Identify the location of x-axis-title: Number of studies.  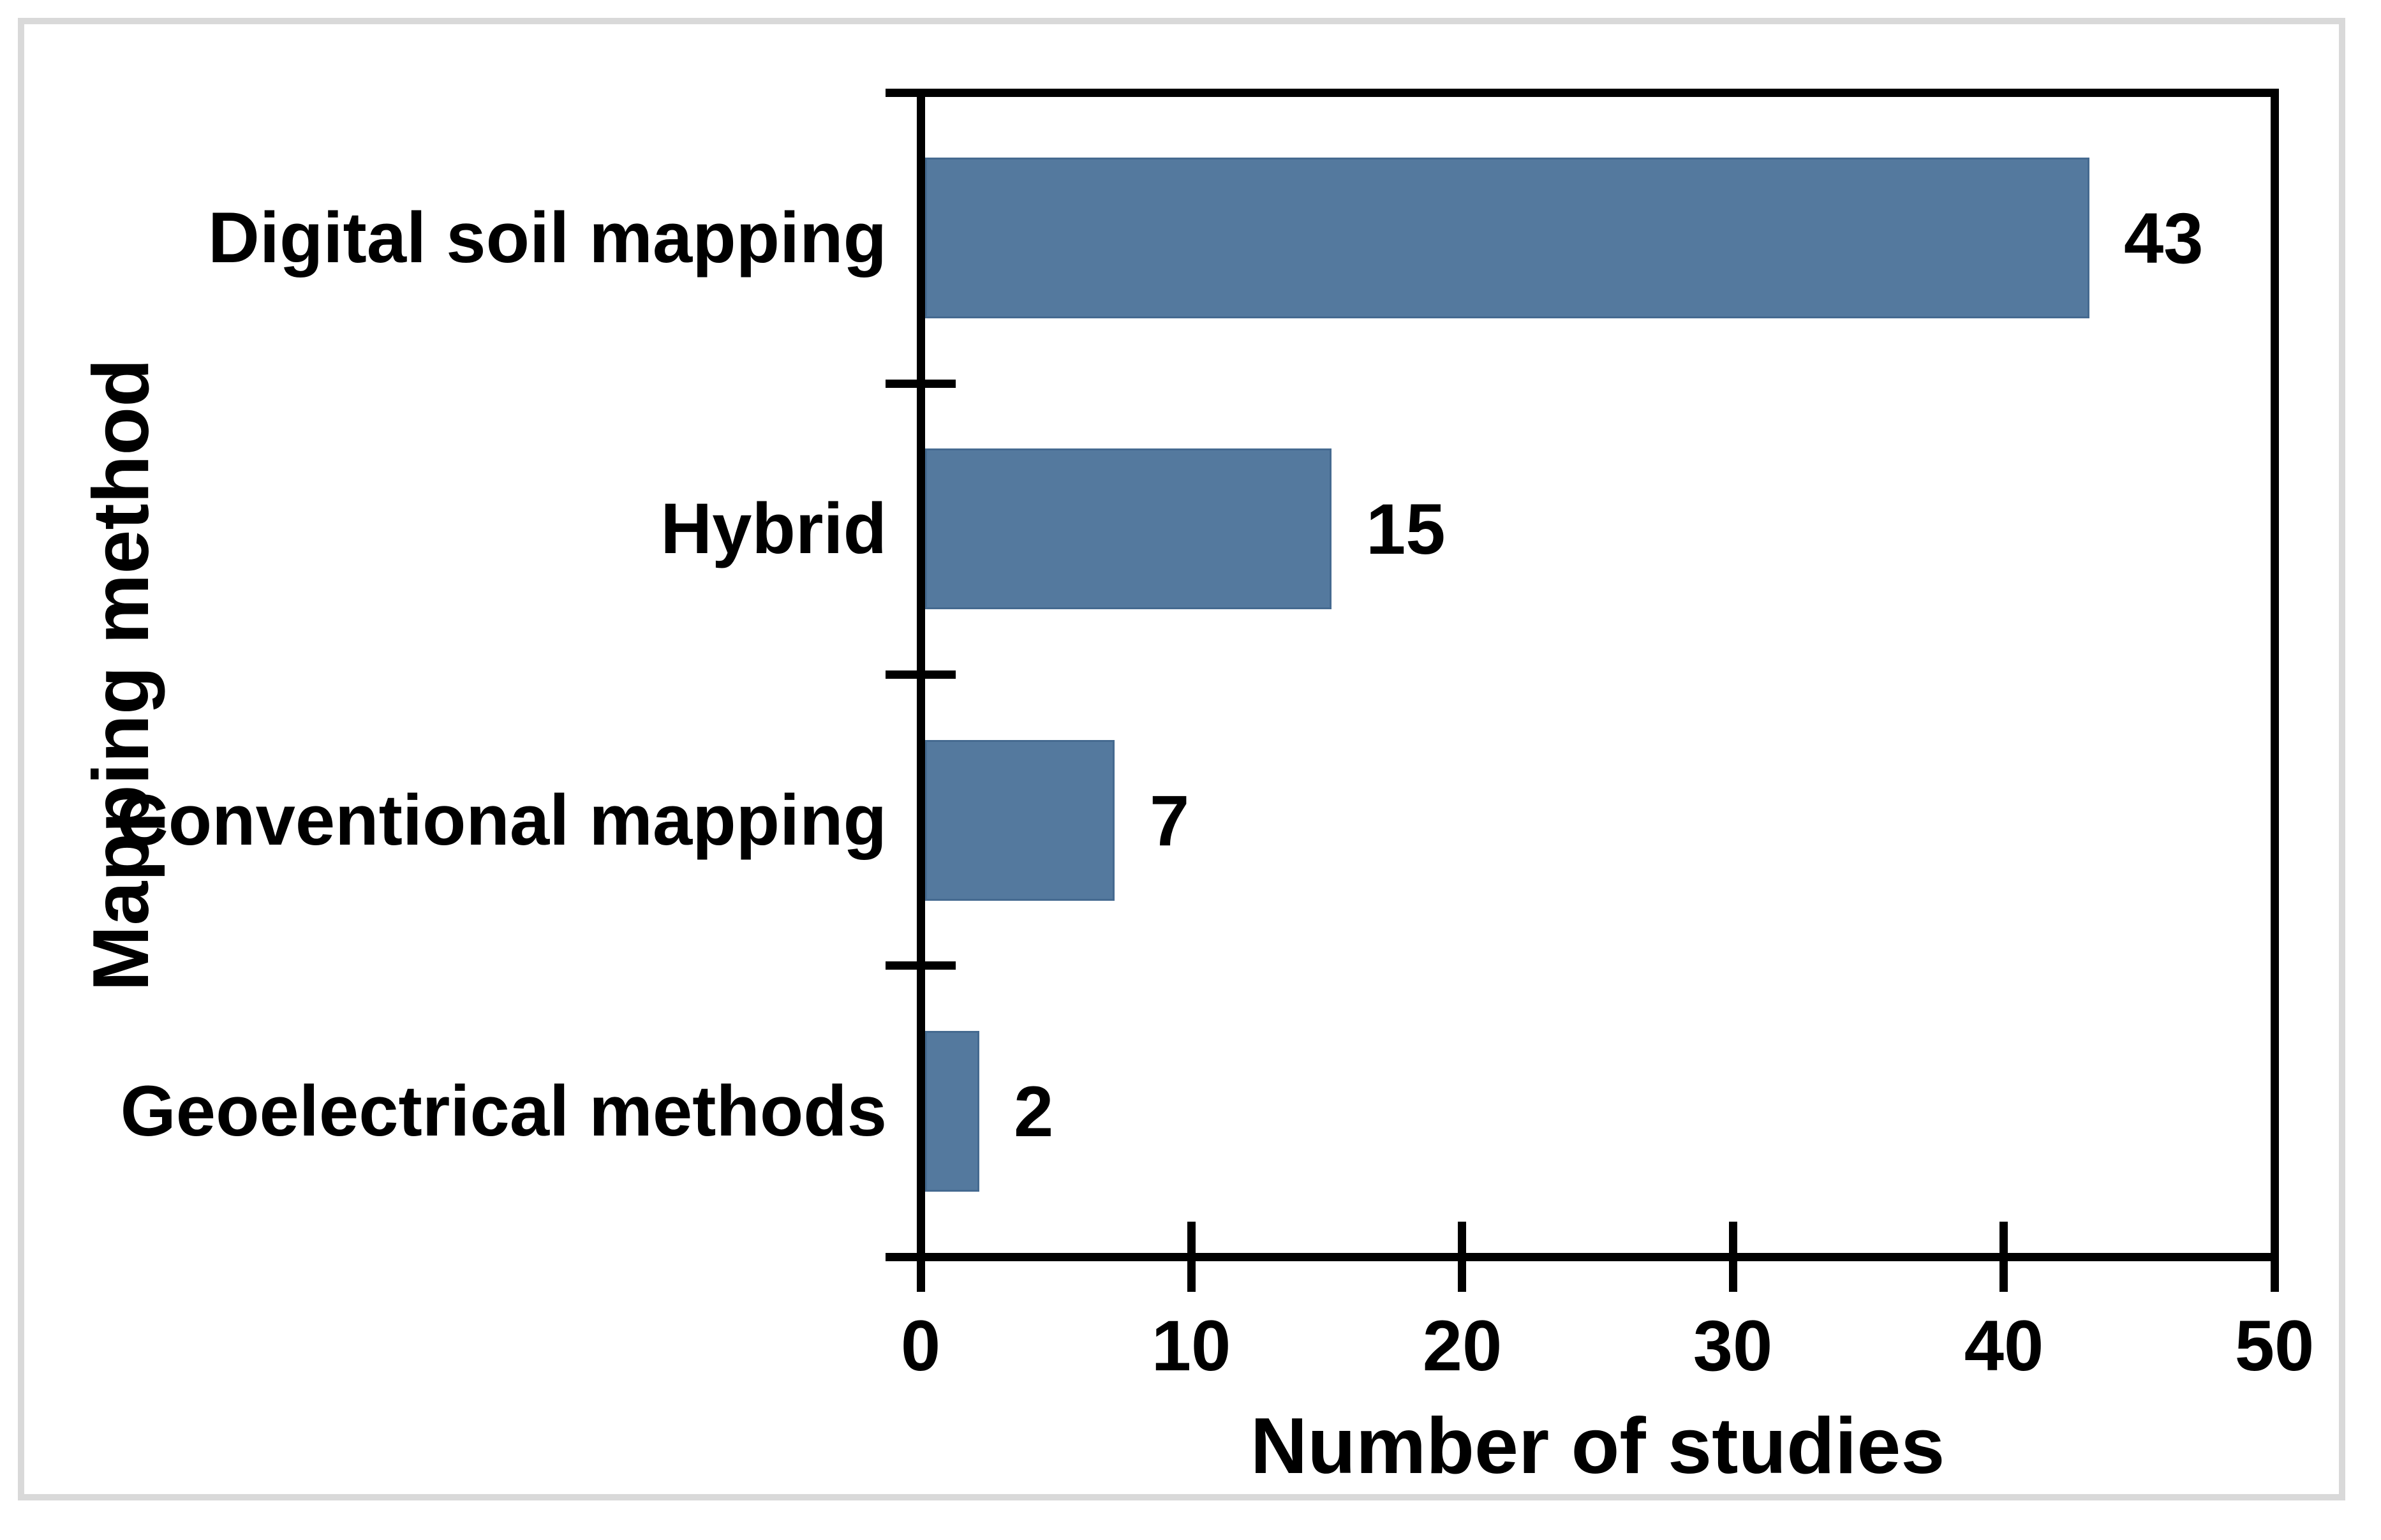
(1597, 1446).